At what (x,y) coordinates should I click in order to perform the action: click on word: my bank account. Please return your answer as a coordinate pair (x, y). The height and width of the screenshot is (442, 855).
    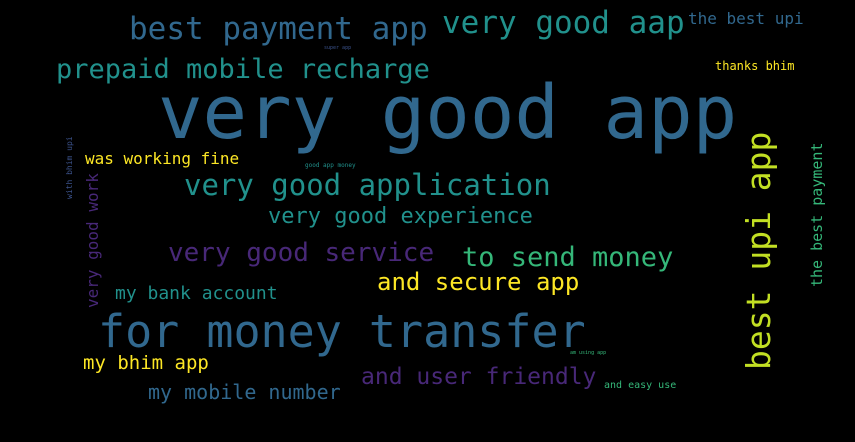
    Looking at the image, I should click on (196, 293).